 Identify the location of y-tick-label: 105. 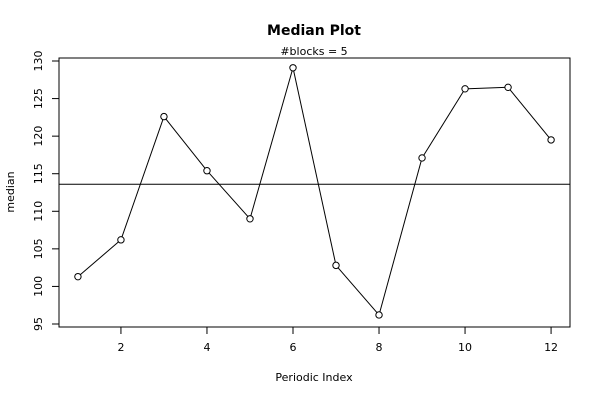
(38, 248).